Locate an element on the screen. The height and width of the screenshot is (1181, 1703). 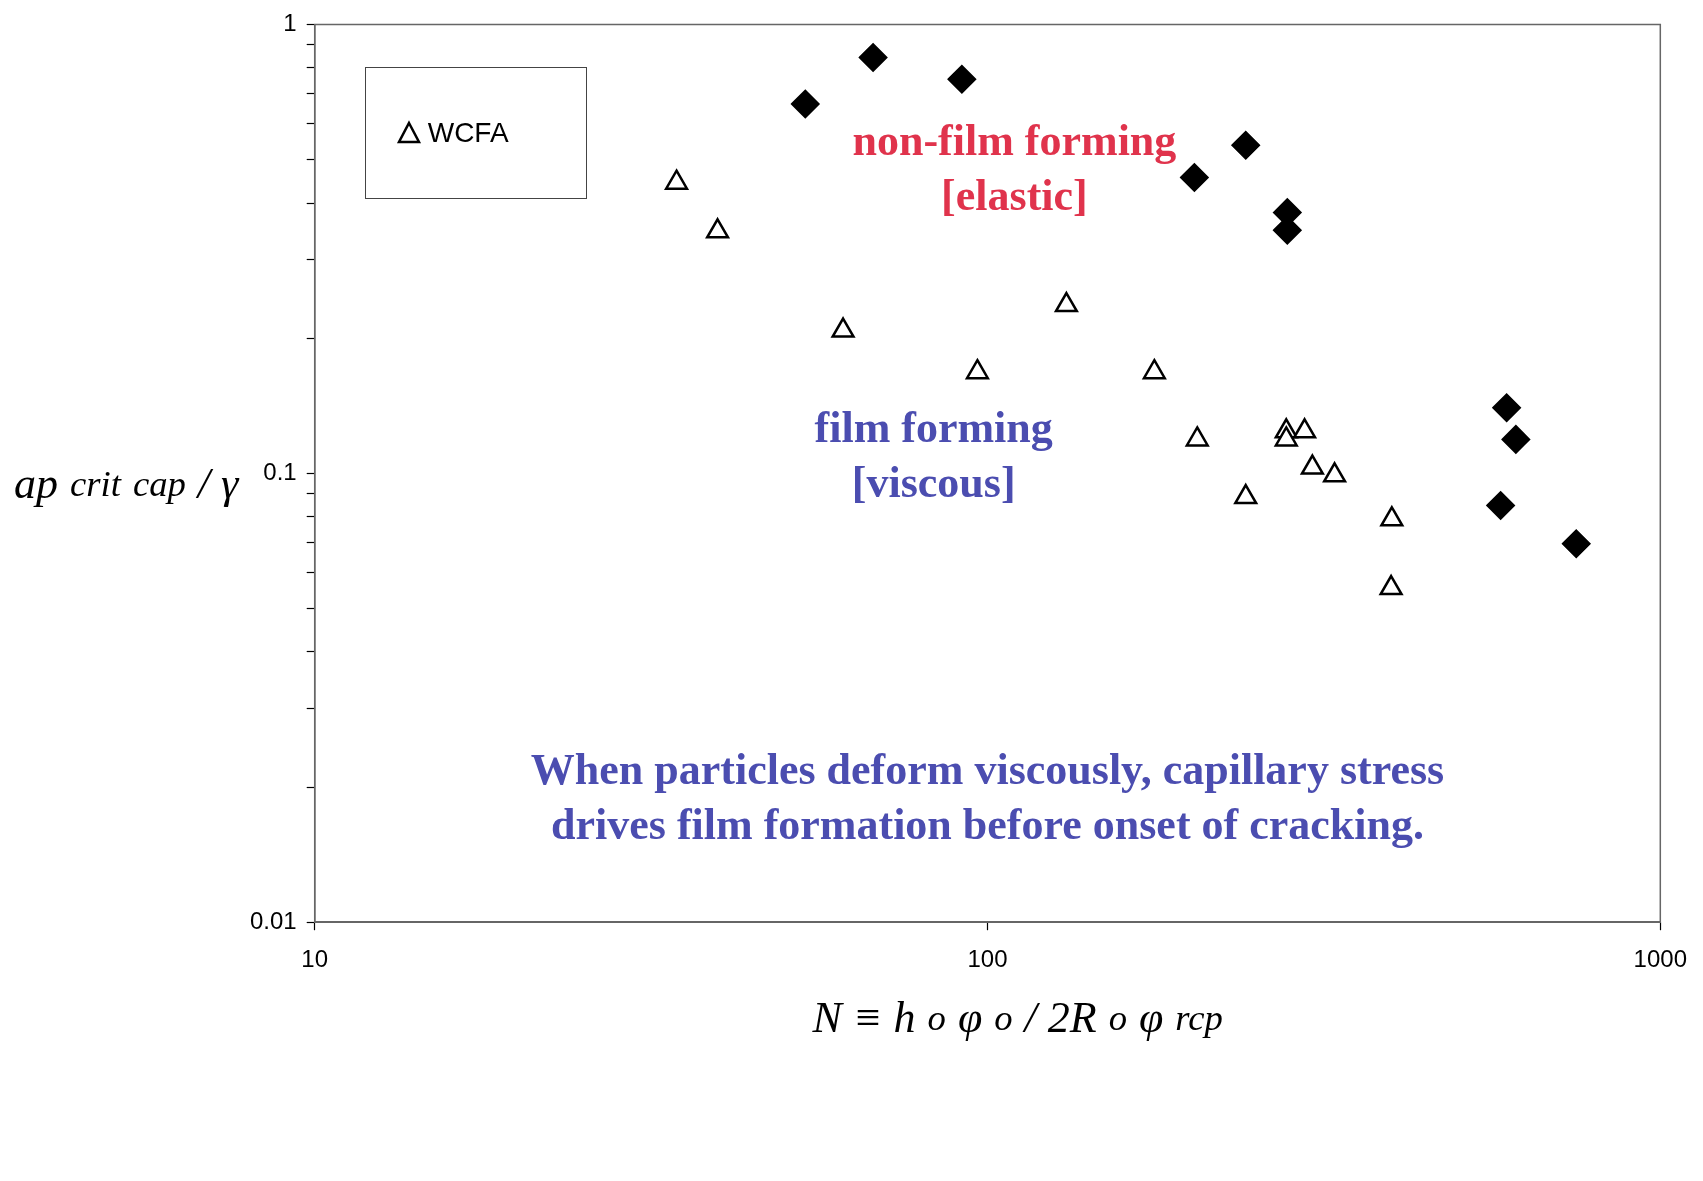
y-tick-label: 0.1 is located at coordinates (280, 471).